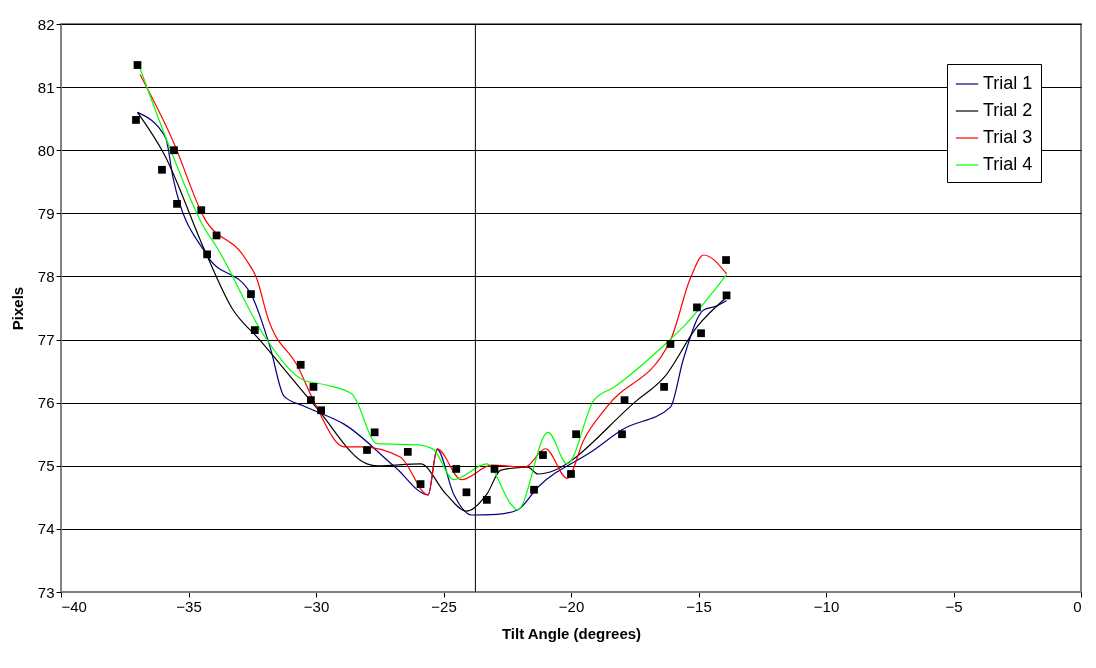 This screenshot has width=1096, height=668. Describe the element at coordinates (189, 606) in the screenshot. I see `x-tick-label: −35` at that location.